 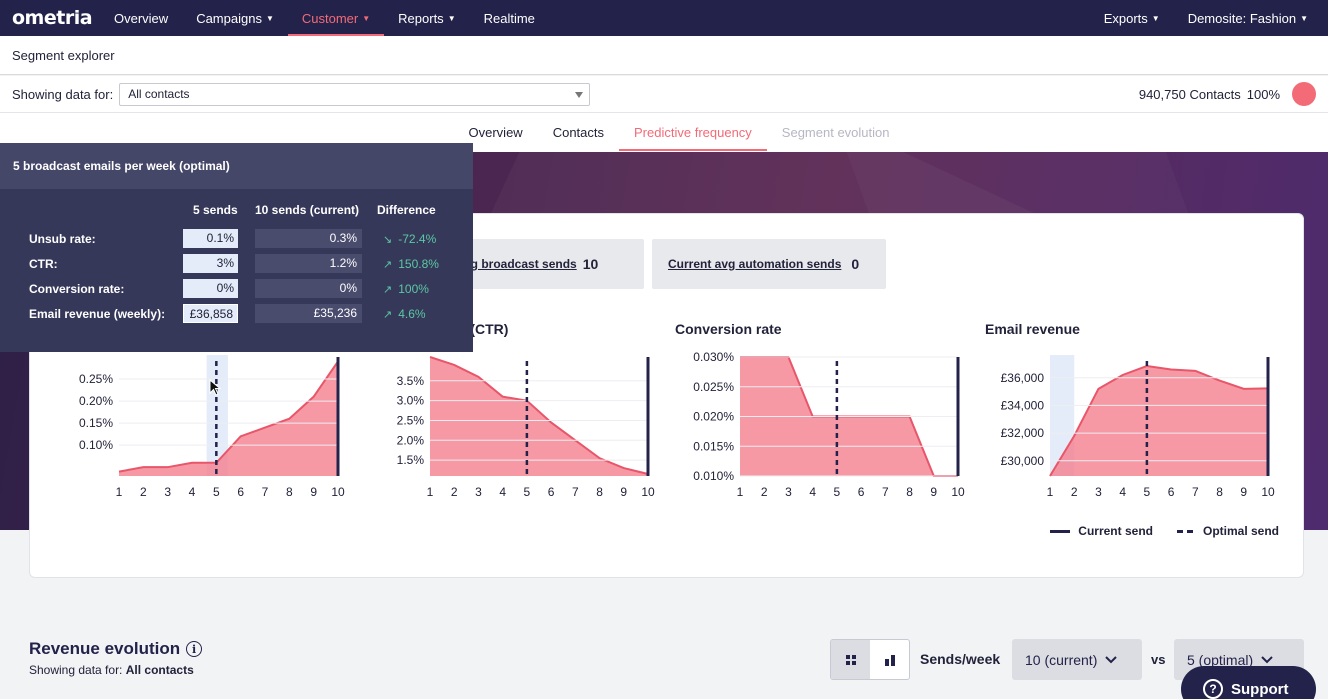 I want to click on y-tick-label: 1.5%, so click(x=411, y=460).